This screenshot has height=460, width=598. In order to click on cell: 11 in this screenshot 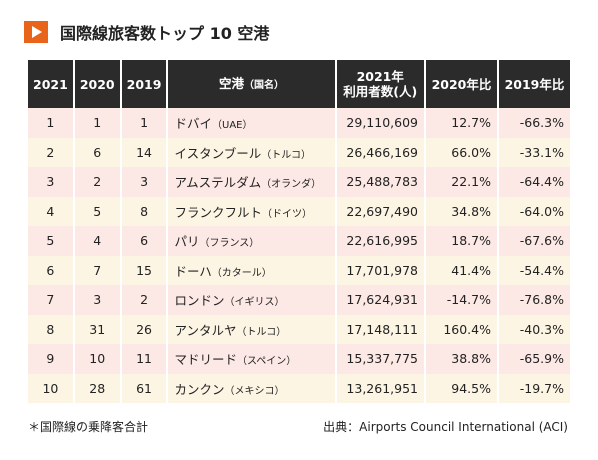, I will do `click(143, 359)`.